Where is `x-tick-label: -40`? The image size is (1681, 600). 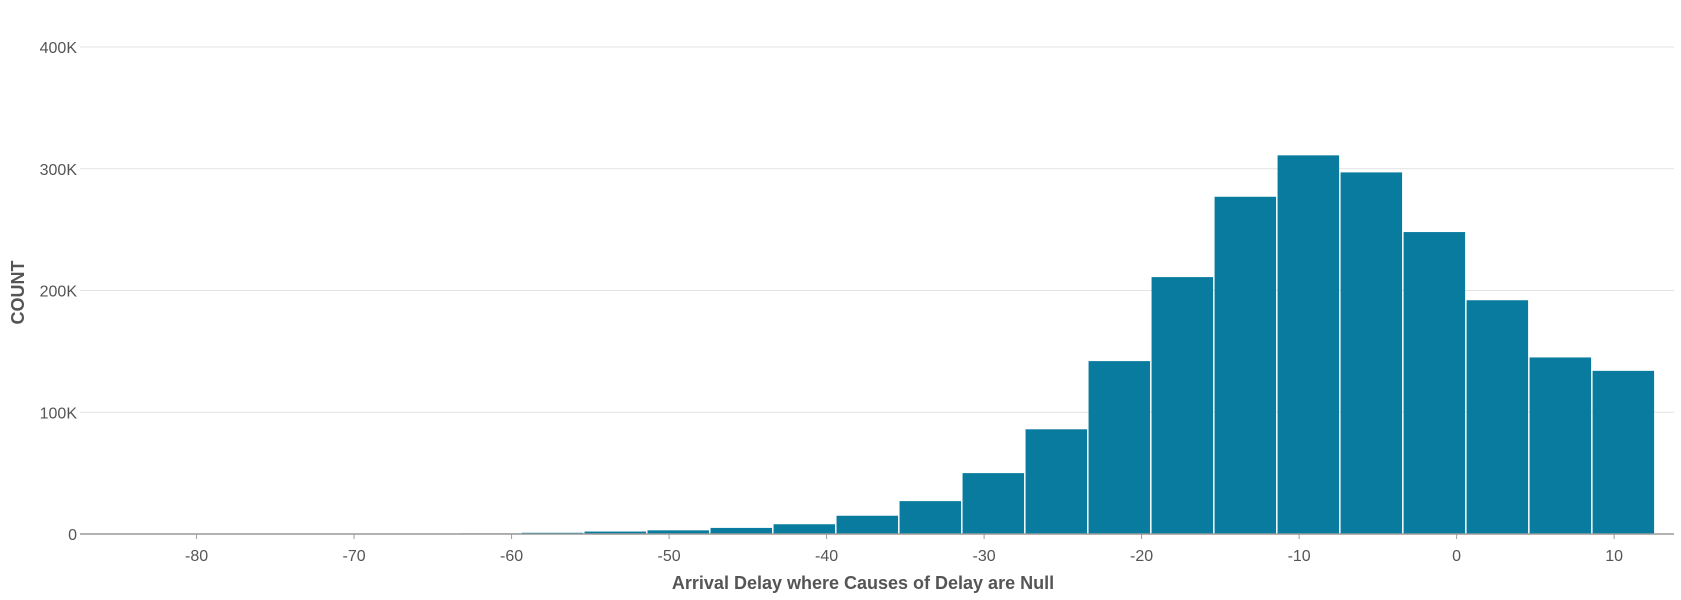 x-tick-label: -40 is located at coordinates (826, 556).